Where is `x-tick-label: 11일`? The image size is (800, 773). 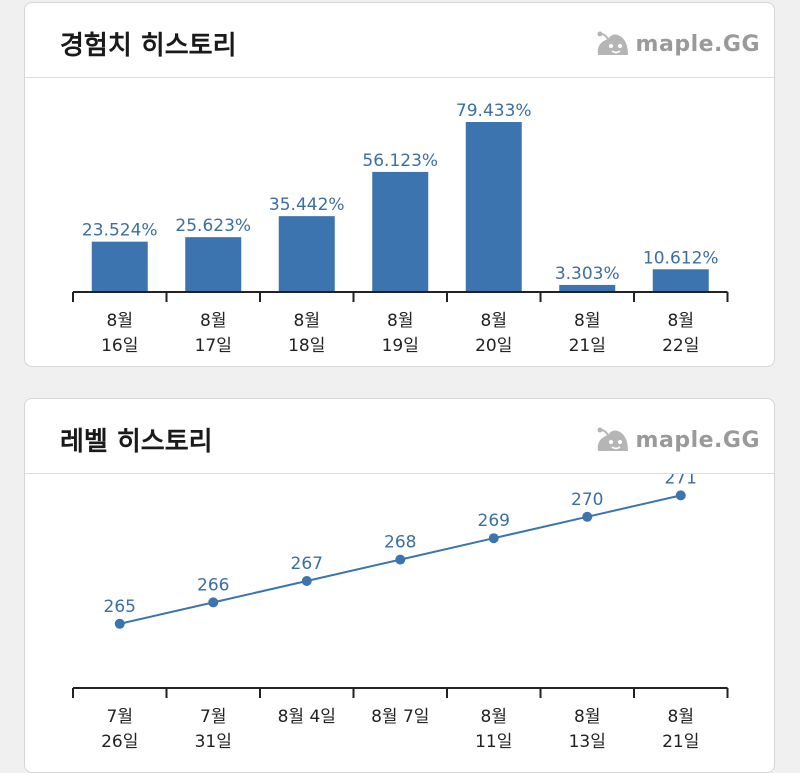
x-tick-label: 11일 is located at coordinates (493, 742).